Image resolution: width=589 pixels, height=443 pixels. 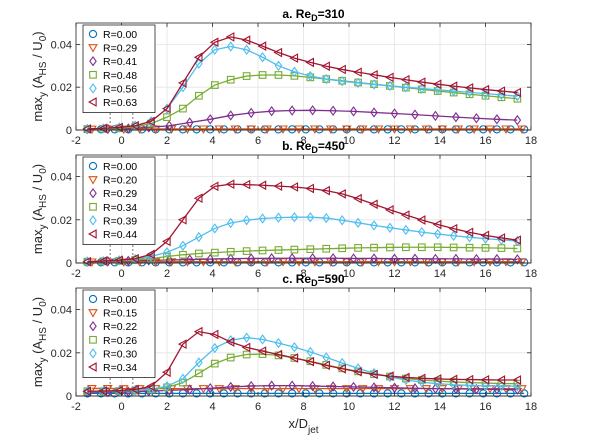 What do you see at coordinates (120, 368) in the screenshot?
I see `legend-entry: R=0.34` at bounding box center [120, 368].